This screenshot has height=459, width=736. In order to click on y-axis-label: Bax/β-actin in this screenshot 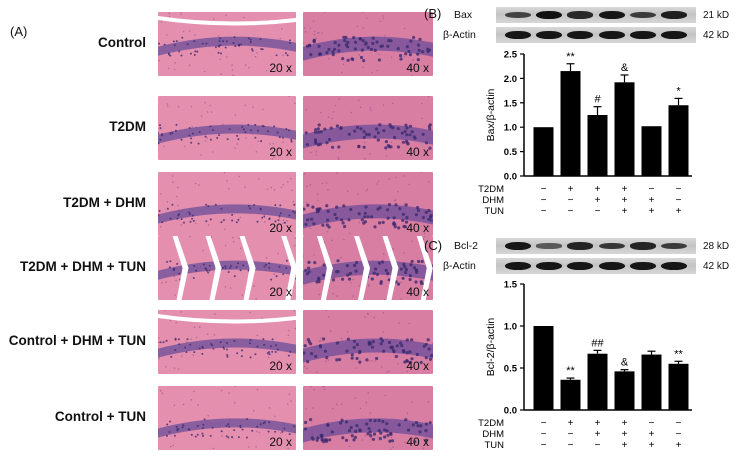, I will do `click(491, 114)`.